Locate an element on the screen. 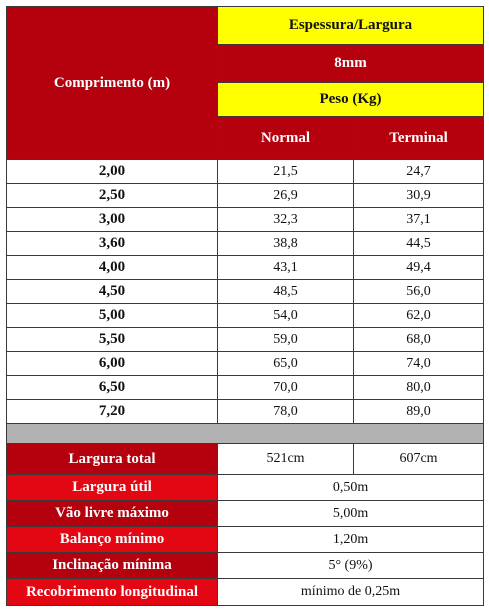 The height and width of the screenshot is (610, 489). normal-weight-cell: 32,3 is located at coordinates (285, 219).